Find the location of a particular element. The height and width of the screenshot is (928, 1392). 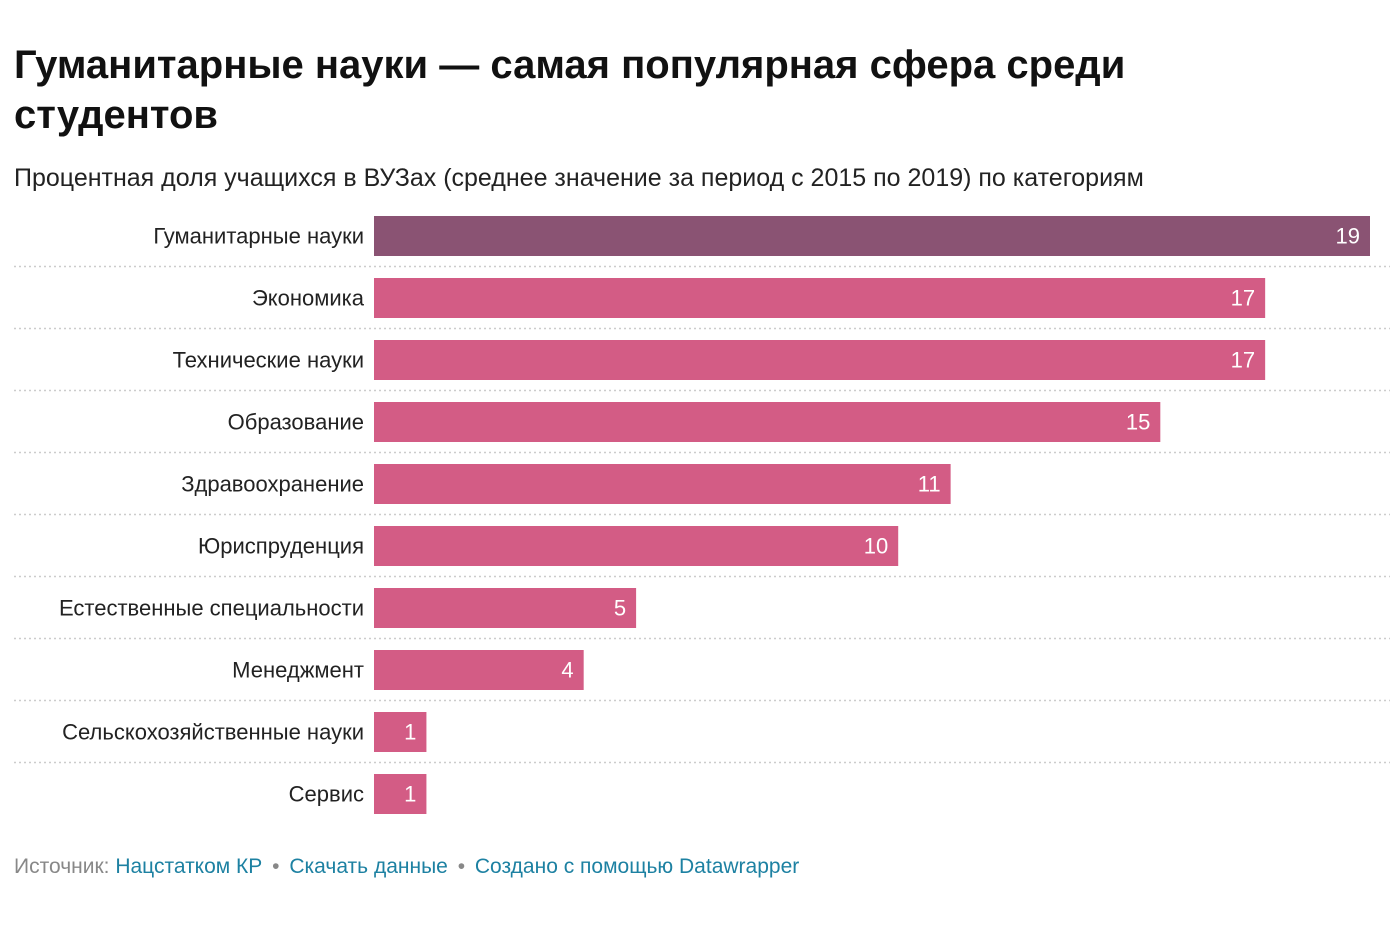

category-label: Технические науки is located at coordinates (268, 360).